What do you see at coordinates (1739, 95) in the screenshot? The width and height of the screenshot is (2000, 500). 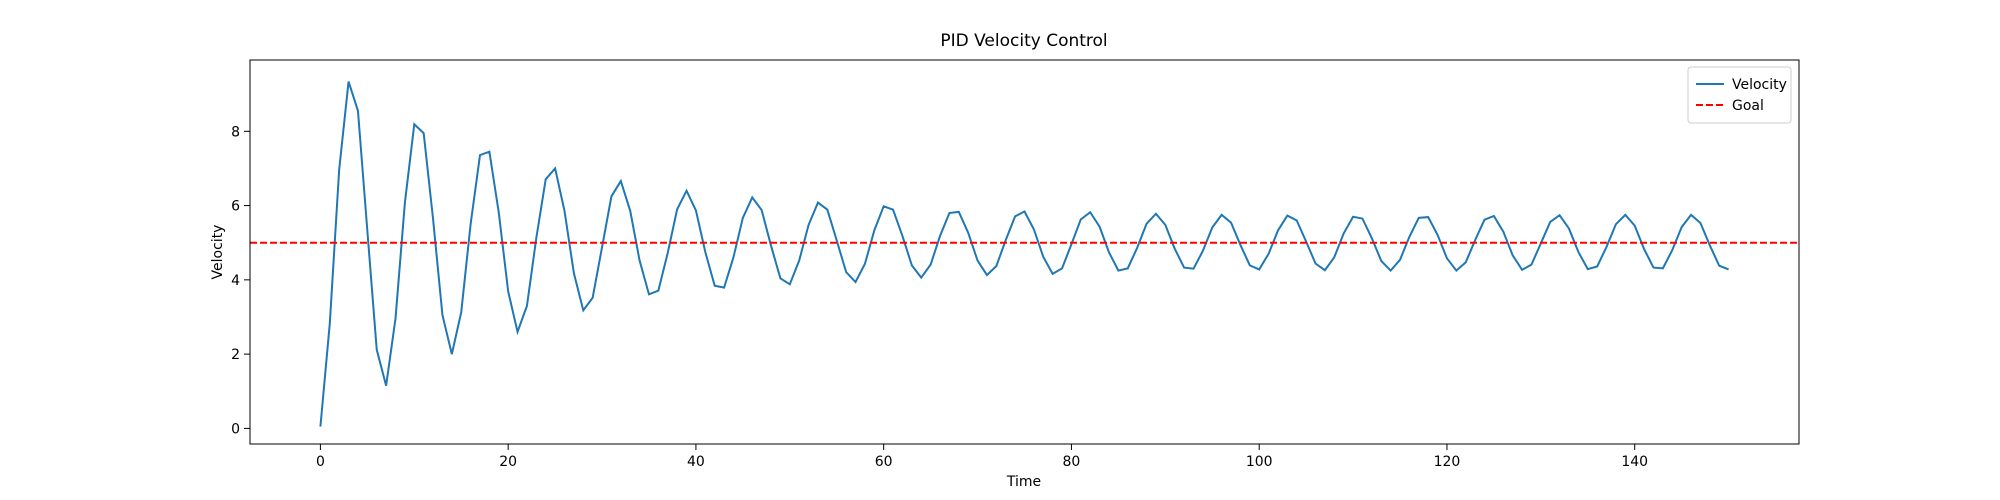 I see `legend-box` at bounding box center [1739, 95].